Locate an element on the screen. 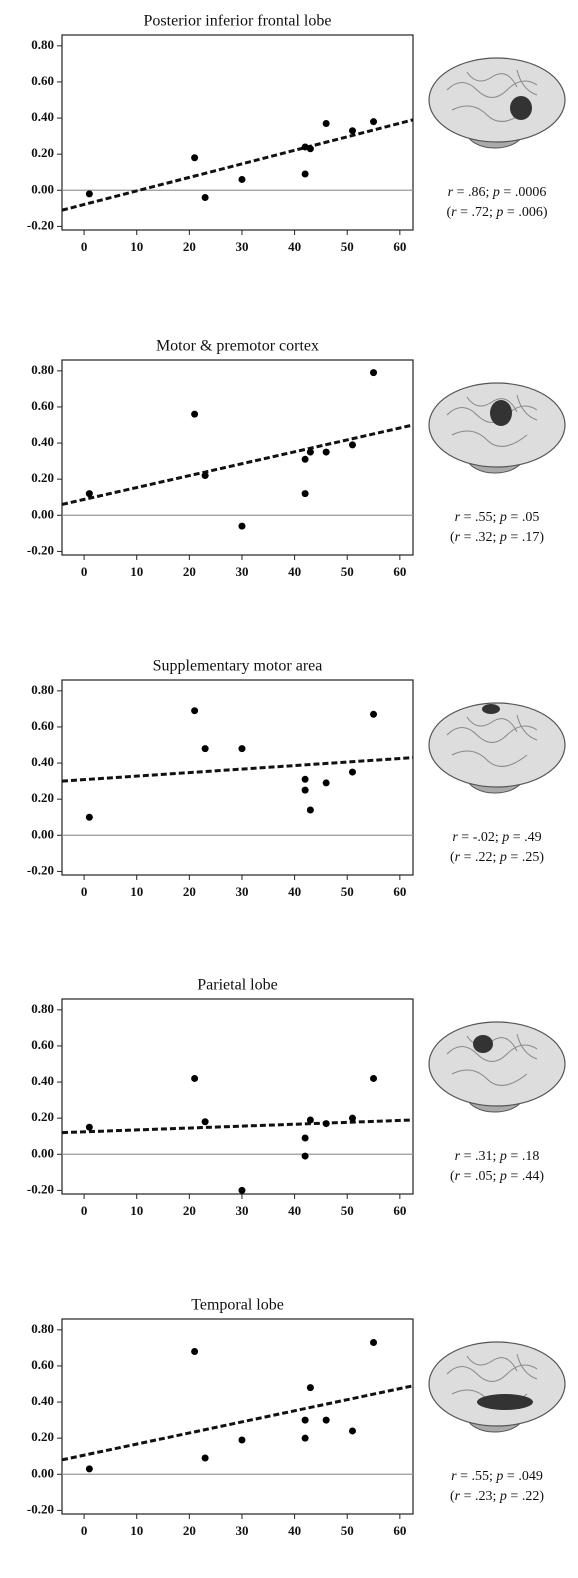 Image resolution: width=578 pixels, height=1578 pixels. x-tick-label: 60 is located at coordinates (399, 1530).